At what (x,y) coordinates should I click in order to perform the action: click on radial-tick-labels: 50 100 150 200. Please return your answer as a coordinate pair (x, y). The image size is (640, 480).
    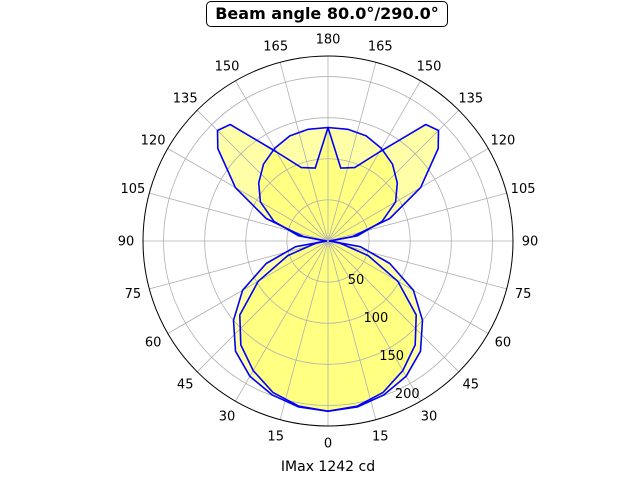
    Looking at the image, I should click on (384, 337).